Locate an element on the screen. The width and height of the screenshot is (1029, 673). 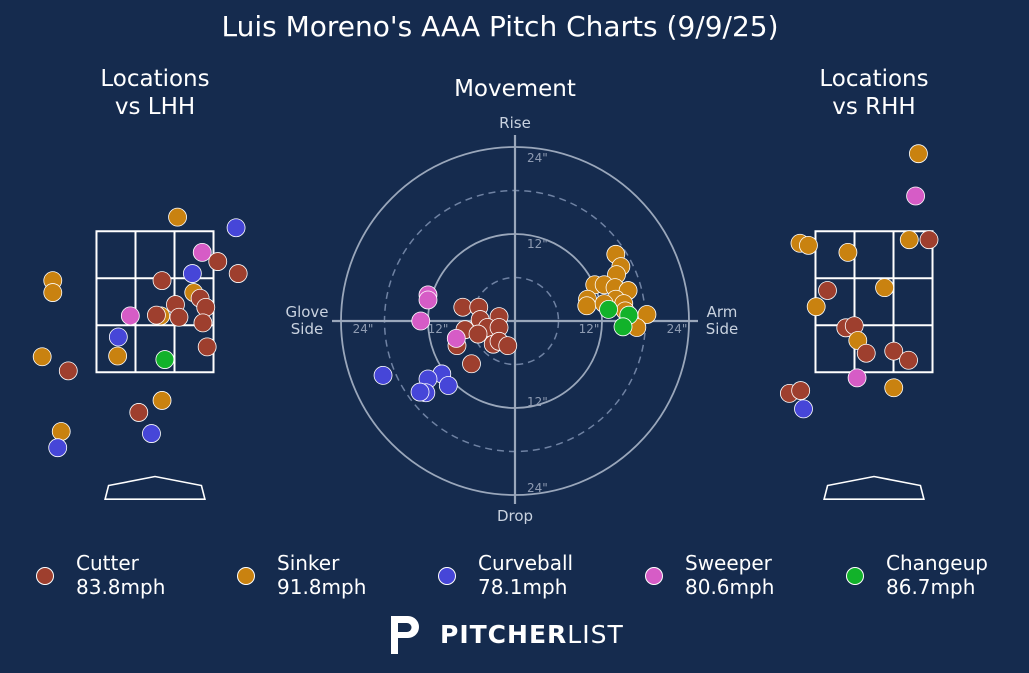
pitcherlist-logo: PITCHERLIST is located at coordinates (508, 635).